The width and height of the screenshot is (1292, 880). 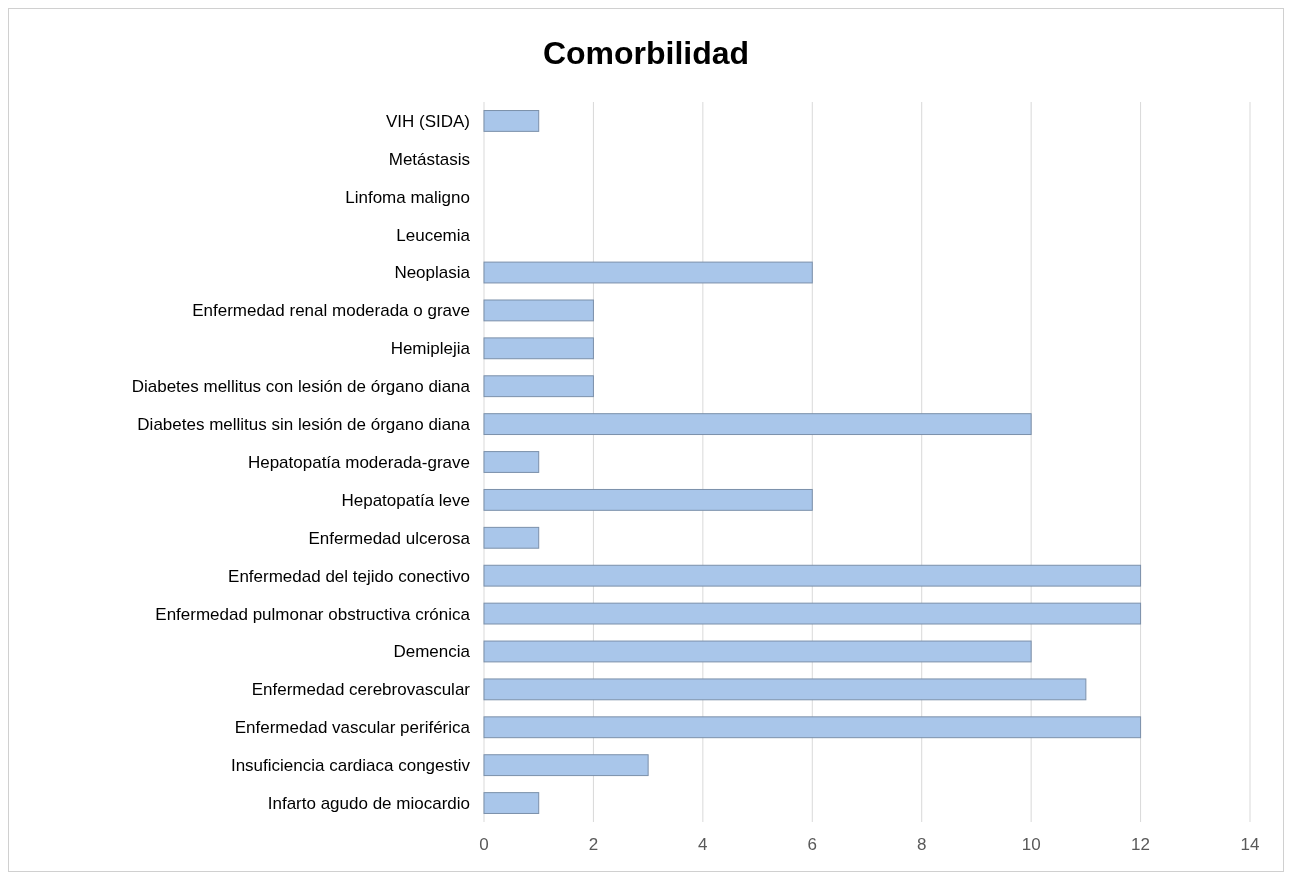 What do you see at coordinates (429, 159) in the screenshot?
I see `y-tick-label: Metástasis` at bounding box center [429, 159].